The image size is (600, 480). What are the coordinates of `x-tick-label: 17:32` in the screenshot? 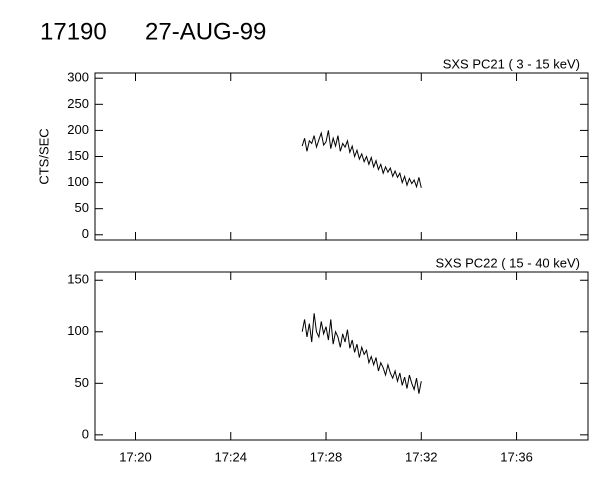 It's located at (421, 456).